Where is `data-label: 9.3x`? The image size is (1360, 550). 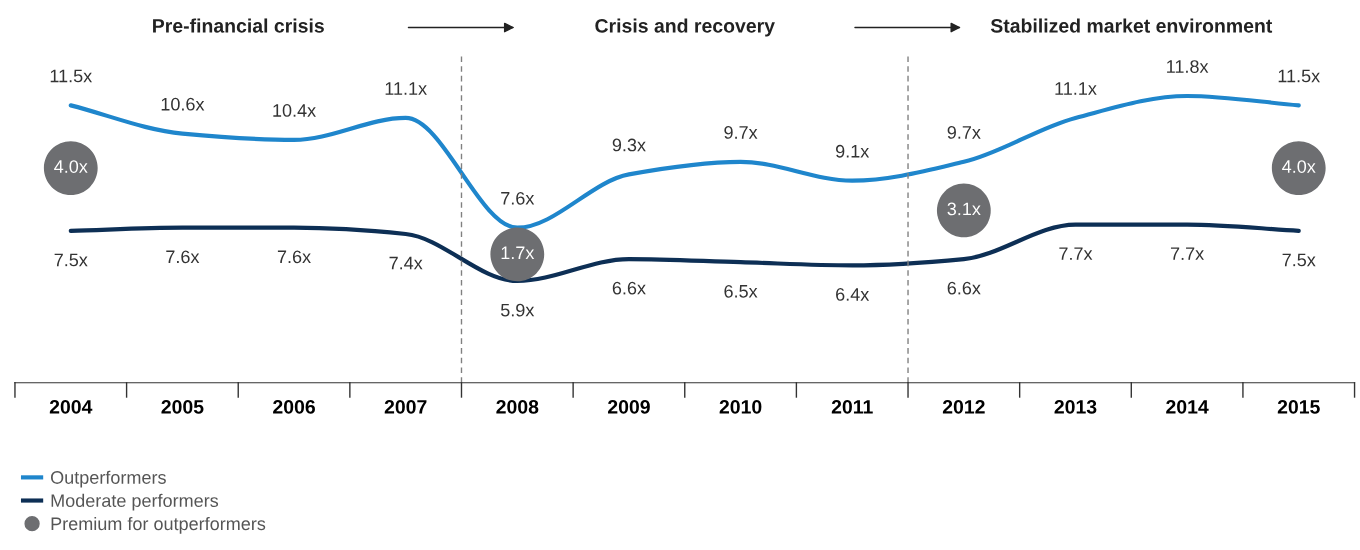 data-label: 9.3x is located at coordinates (629, 145).